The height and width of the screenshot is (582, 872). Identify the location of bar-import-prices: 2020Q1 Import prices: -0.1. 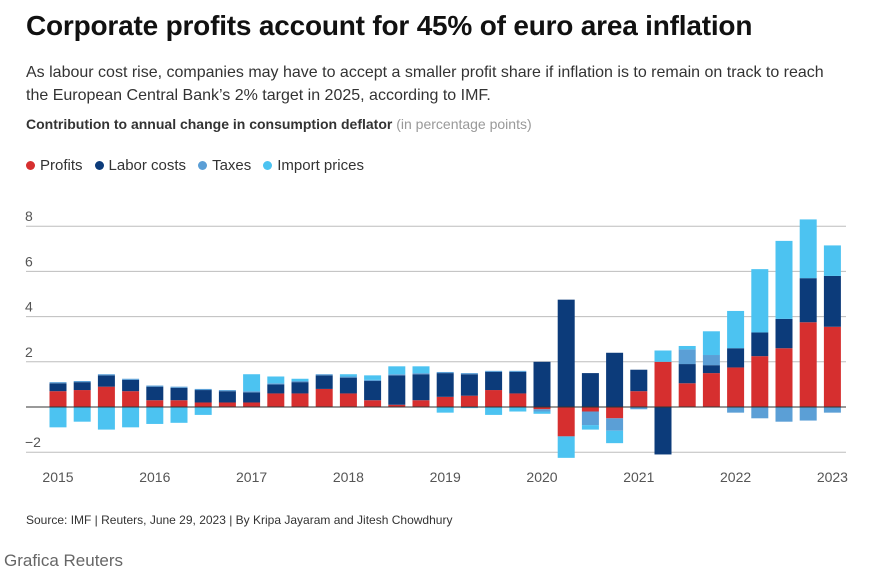
(542, 412).